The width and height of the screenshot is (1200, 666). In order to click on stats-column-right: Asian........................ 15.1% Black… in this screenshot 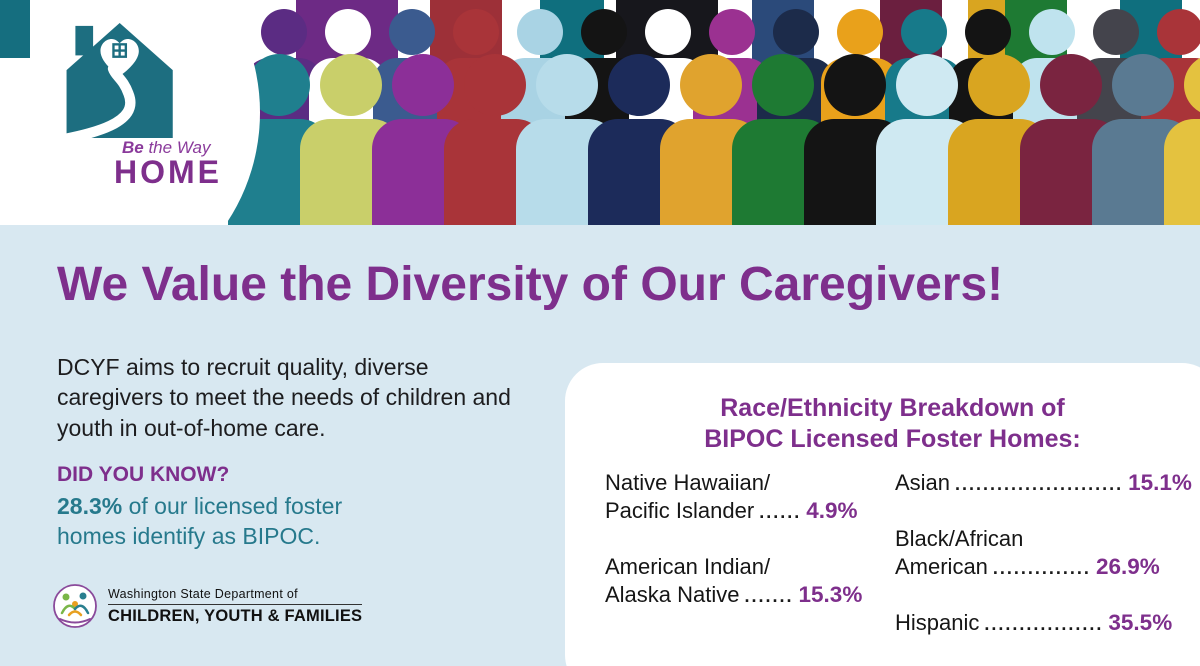, I will do `click(1045, 567)`.